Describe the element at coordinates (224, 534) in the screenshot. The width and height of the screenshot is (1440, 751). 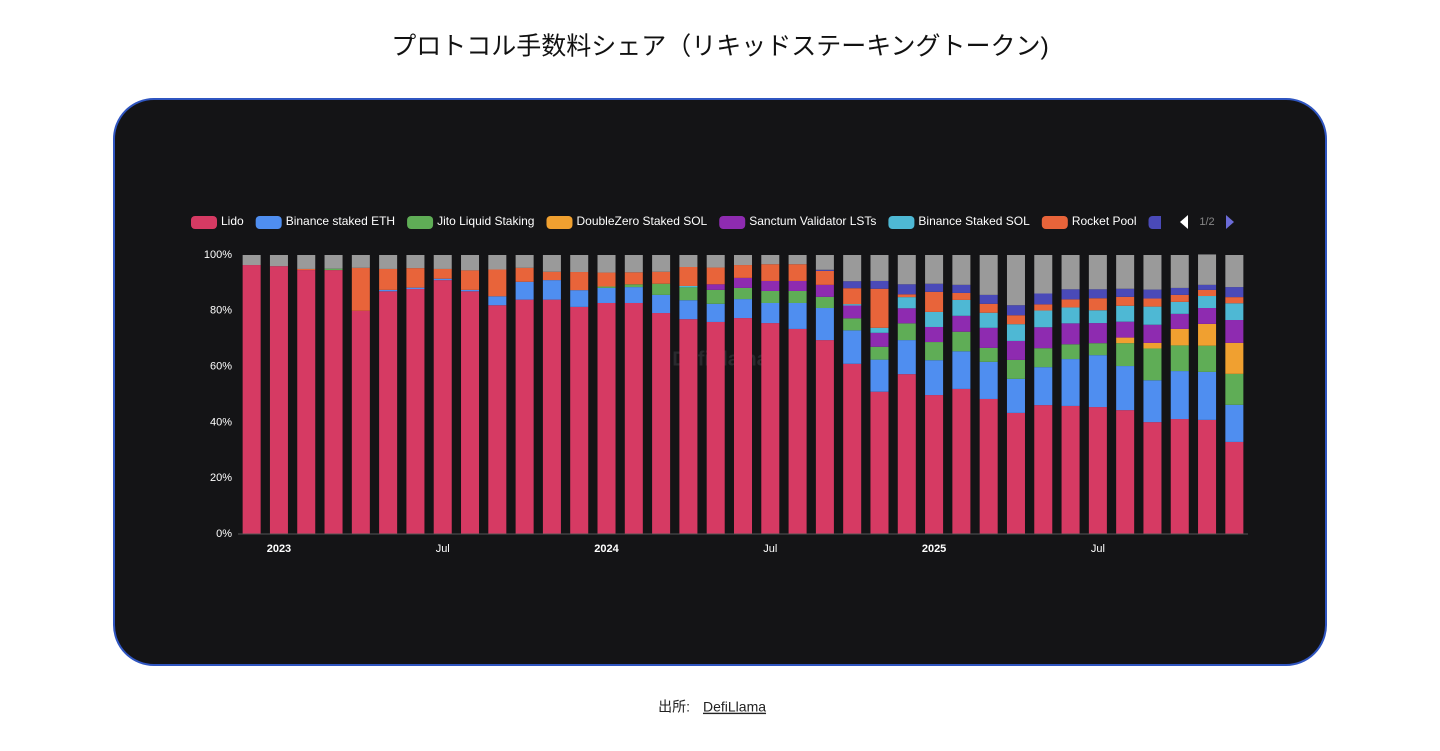
I see `y-tick-label: 0%` at that location.